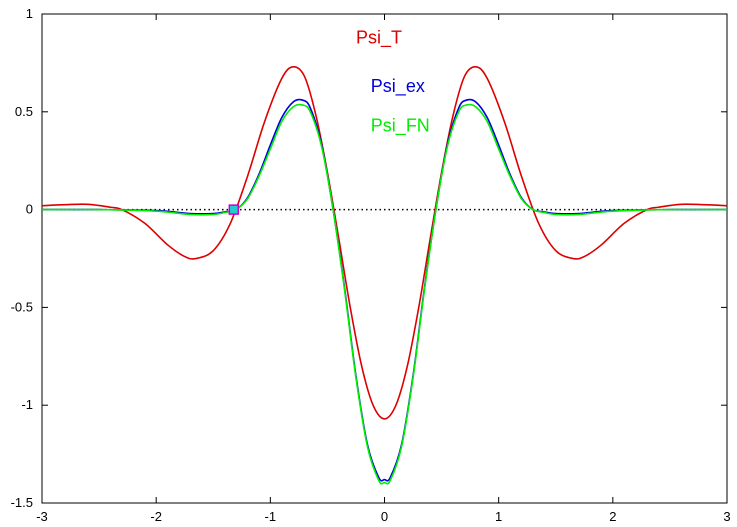 The image size is (737, 527). What do you see at coordinates (22, 306) in the screenshot?
I see `y-tick-label: -0.5` at bounding box center [22, 306].